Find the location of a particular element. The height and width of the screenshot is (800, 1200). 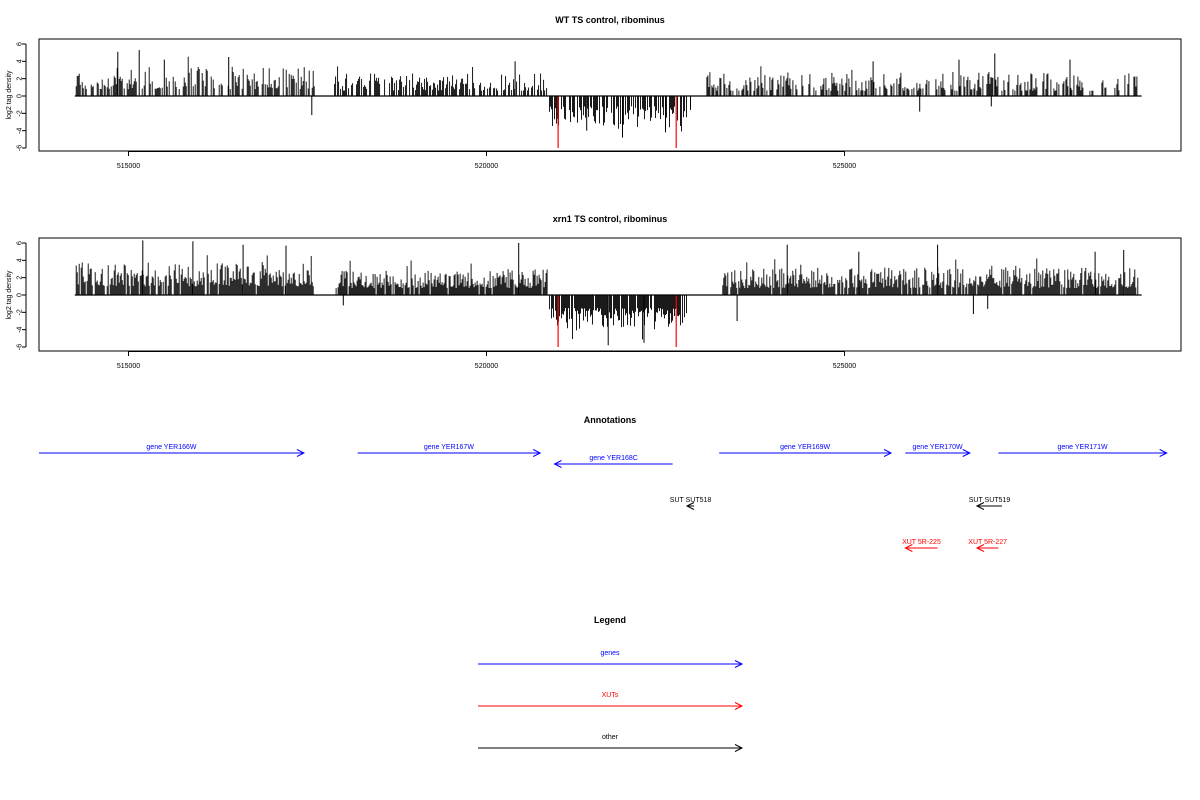

feature-label: gene YER171W is located at coordinates (1083, 447).